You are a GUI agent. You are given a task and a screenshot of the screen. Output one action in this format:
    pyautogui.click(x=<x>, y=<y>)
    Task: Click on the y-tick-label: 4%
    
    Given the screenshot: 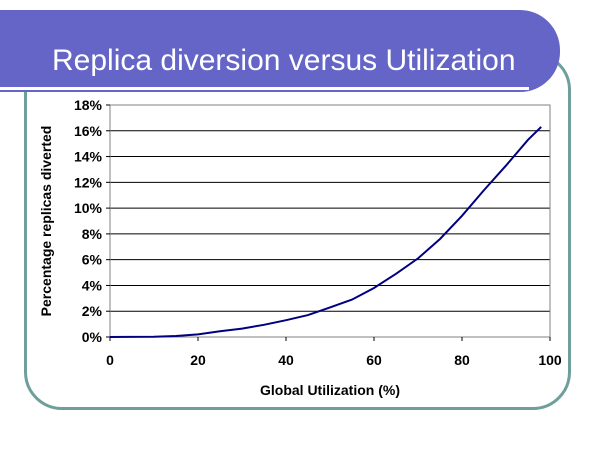 What is the action you would take?
    pyautogui.click(x=92, y=285)
    